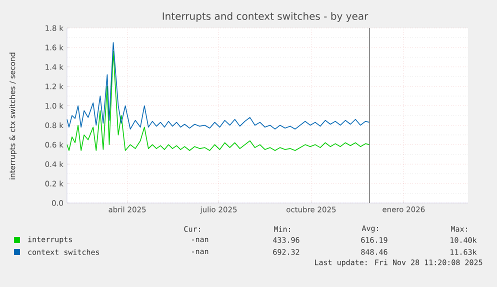 Image resolution: width=497 pixels, height=287 pixels. Describe the element at coordinates (265, 17) in the screenshot. I see `chart-title: Interrupts and context switches - by year` at that location.